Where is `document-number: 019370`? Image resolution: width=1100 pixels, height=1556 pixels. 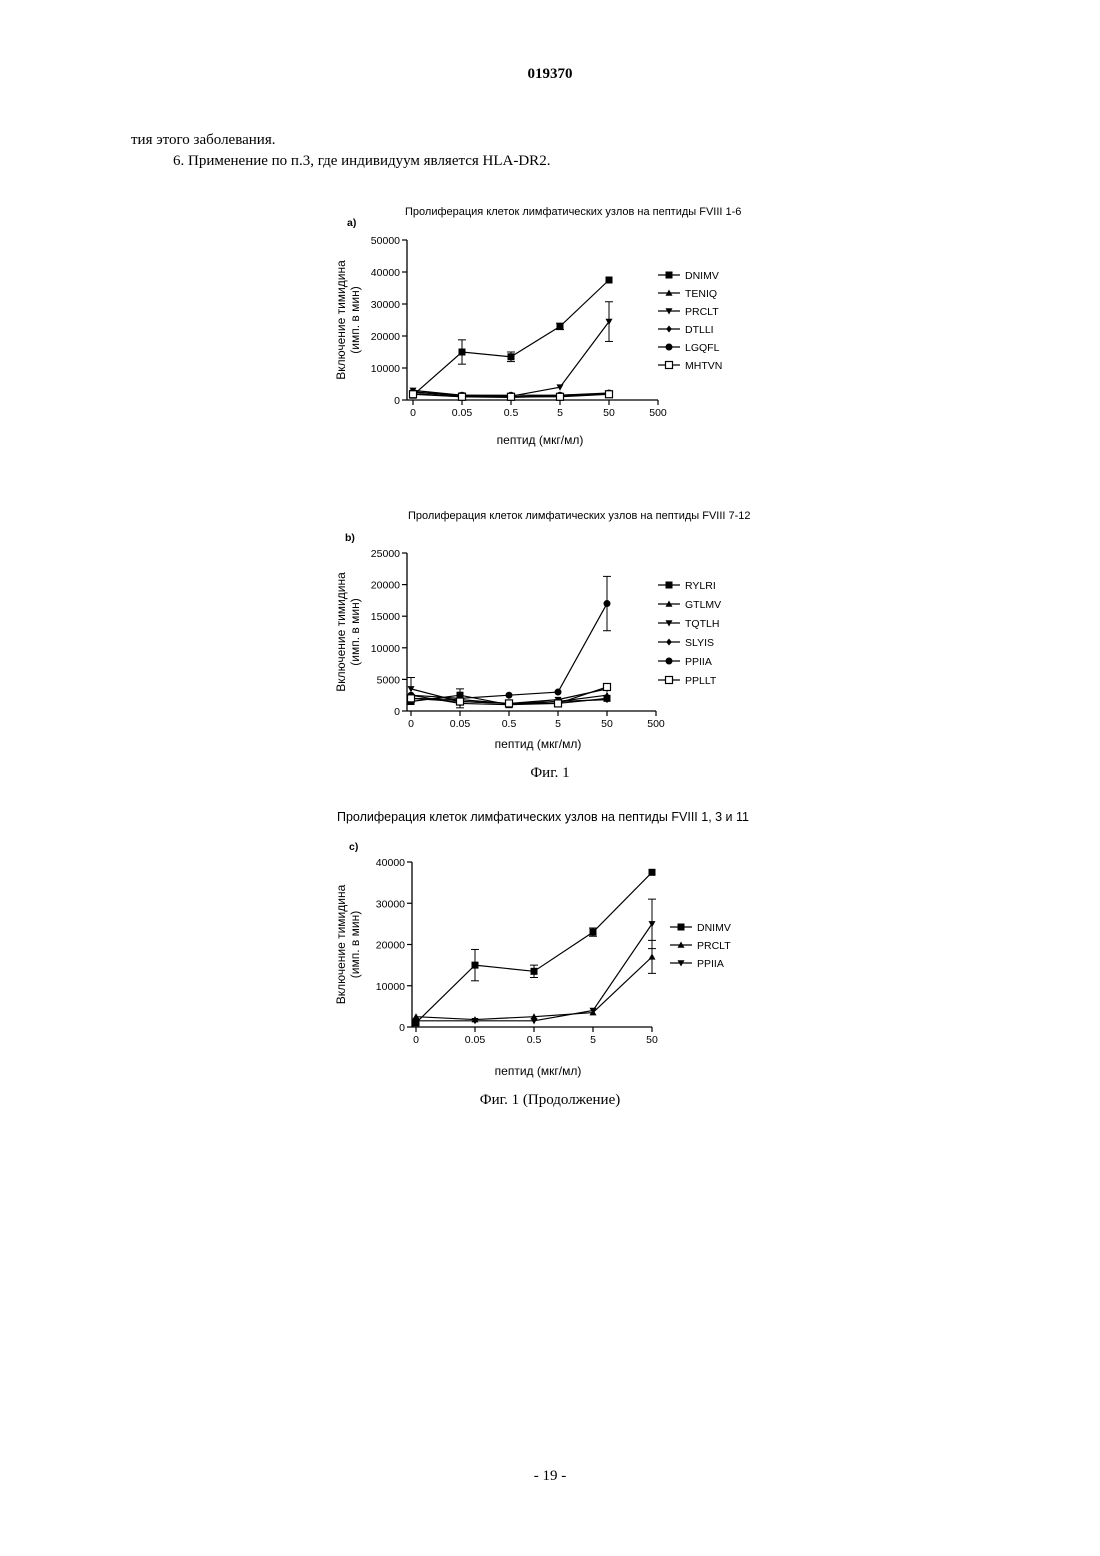 document-number: 019370 is located at coordinates (550, 74).